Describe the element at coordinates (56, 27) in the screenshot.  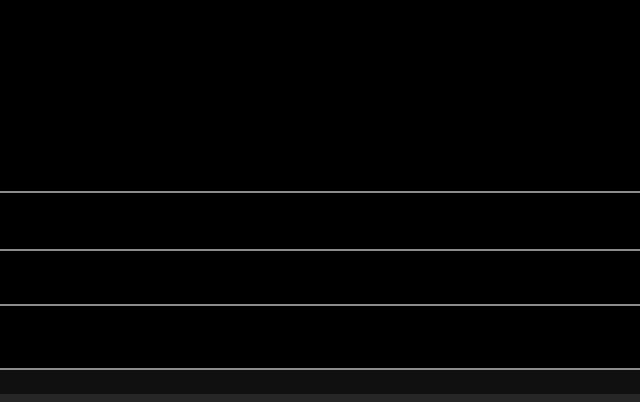
I see `ohlc-readout-row` at that location.